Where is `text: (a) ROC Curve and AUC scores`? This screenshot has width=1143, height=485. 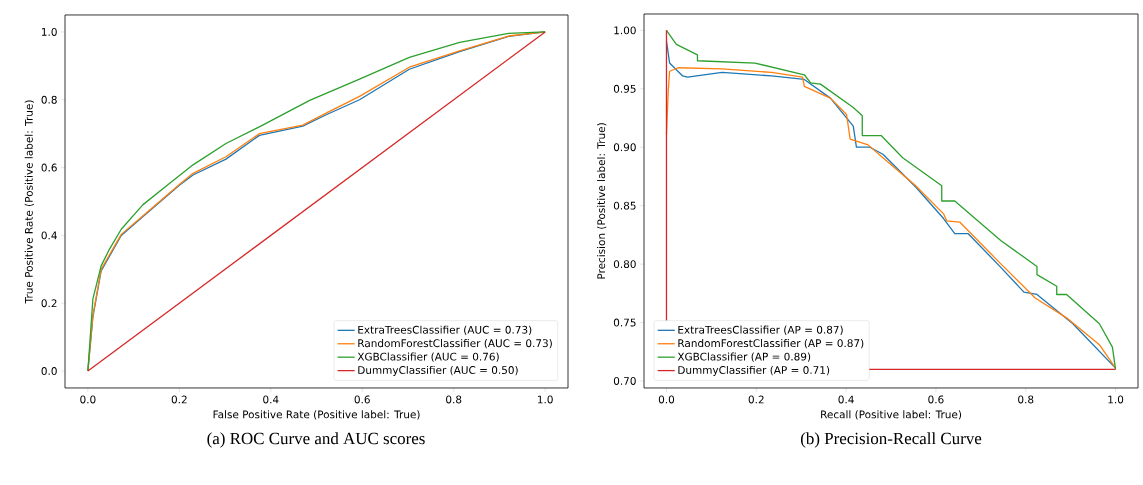 text: (a) ROC Curve and AUC scores is located at coordinates (316, 440).